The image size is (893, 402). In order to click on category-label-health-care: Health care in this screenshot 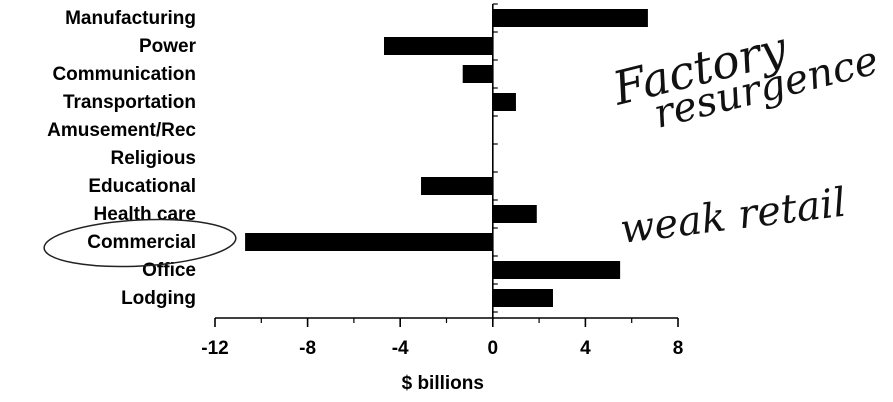, I will do `click(145, 214)`.